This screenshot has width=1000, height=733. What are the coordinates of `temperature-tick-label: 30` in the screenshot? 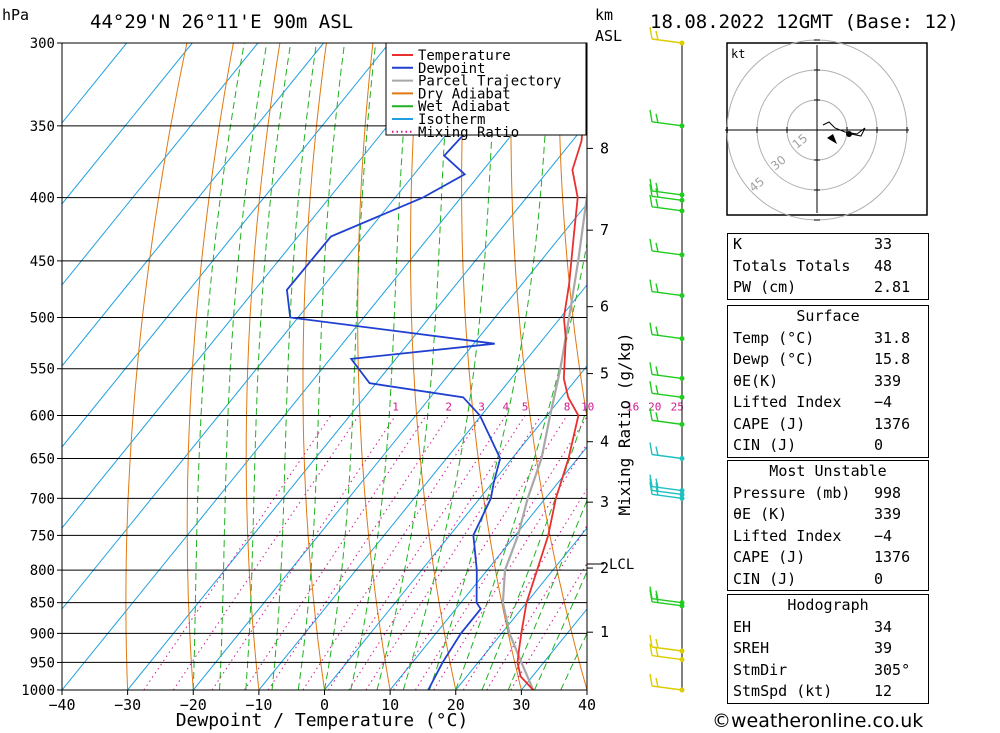 It's located at (521, 705).